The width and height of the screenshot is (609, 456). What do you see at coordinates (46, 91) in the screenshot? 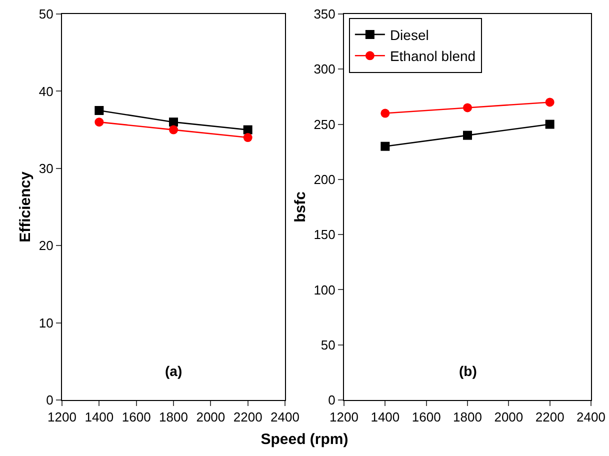
I see `y-tick-label: 40` at bounding box center [46, 91].